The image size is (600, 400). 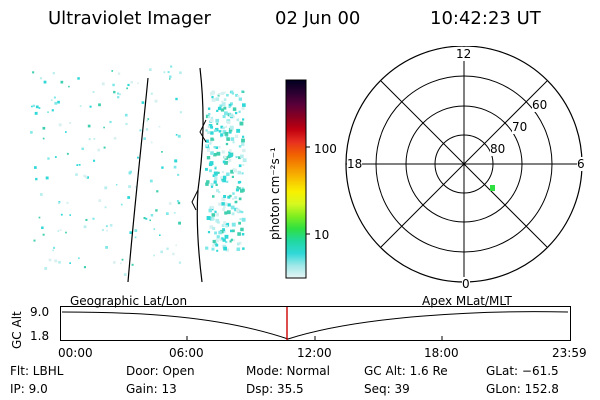 What do you see at coordinates (17, 330) in the screenshot?
I see `timeline-axis-label: GC Alt` at bounding box center [17, 330].